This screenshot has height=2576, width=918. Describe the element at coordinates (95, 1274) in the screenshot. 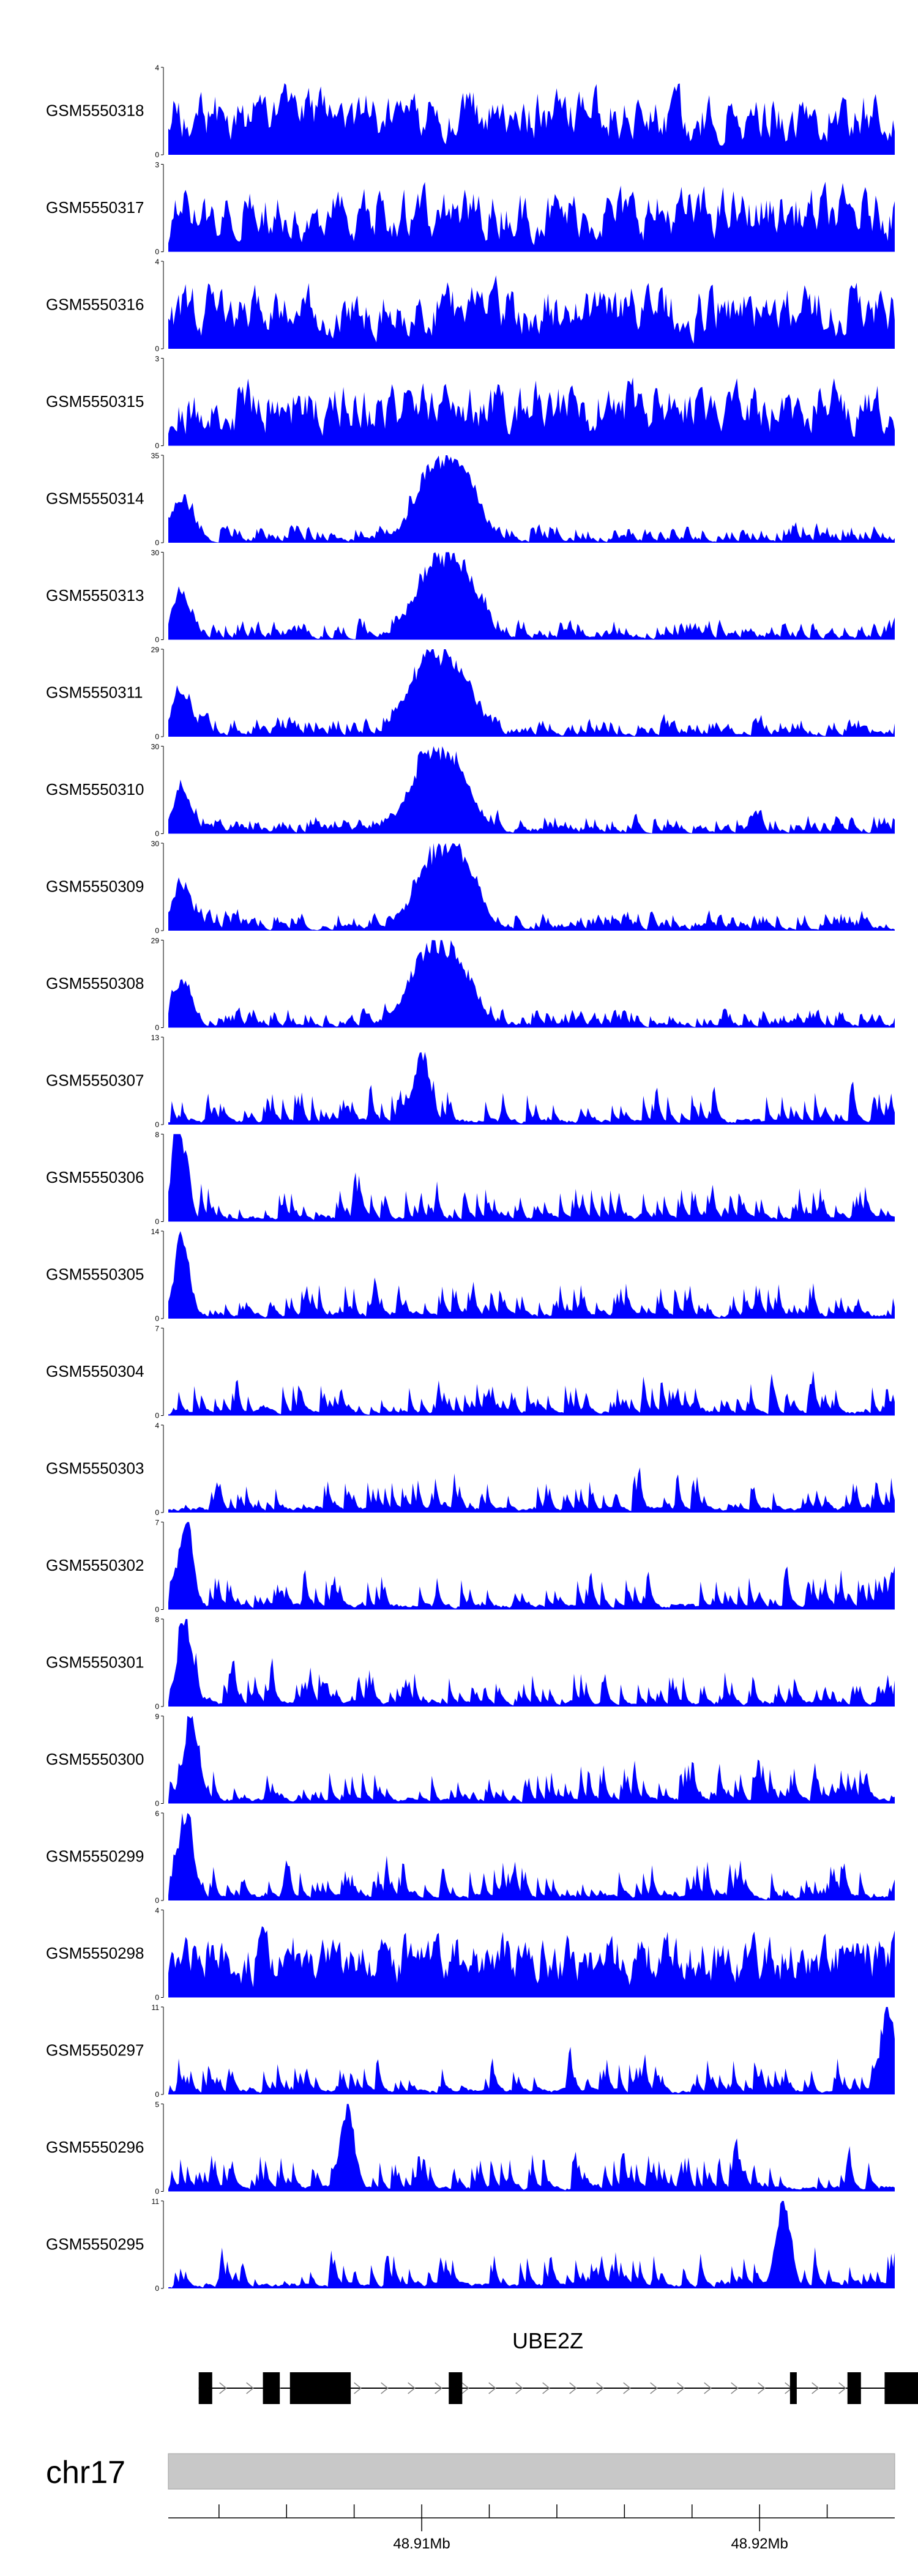

I see `track-label: GSM5550305` at that location.